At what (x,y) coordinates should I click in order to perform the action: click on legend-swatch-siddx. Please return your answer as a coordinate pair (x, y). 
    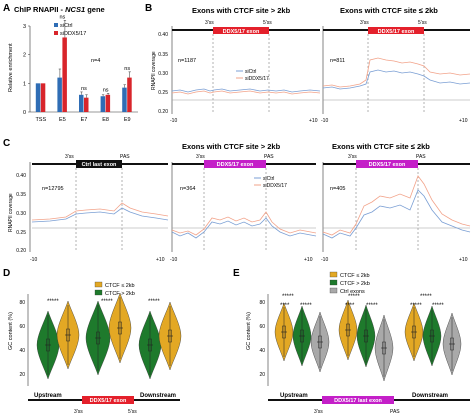
    Looking at the image, I should click on (56, 33).